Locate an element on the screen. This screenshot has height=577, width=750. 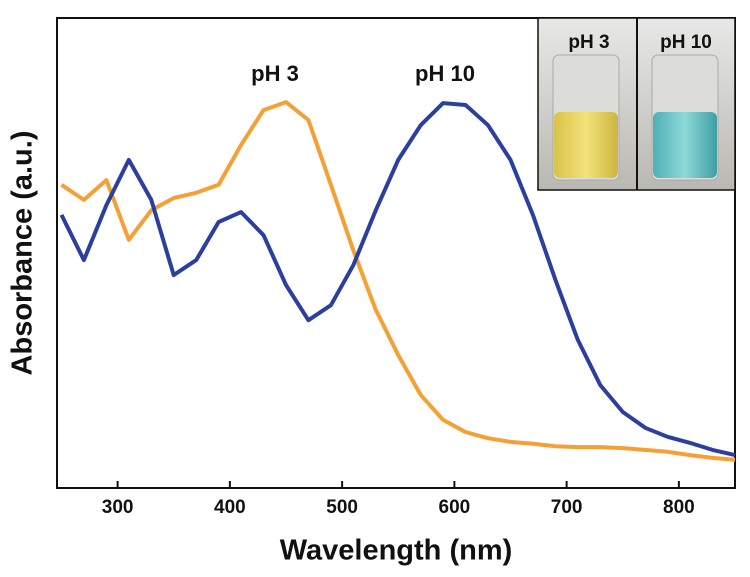
x-tick-label: 300 is located at coordinates (118, 507).